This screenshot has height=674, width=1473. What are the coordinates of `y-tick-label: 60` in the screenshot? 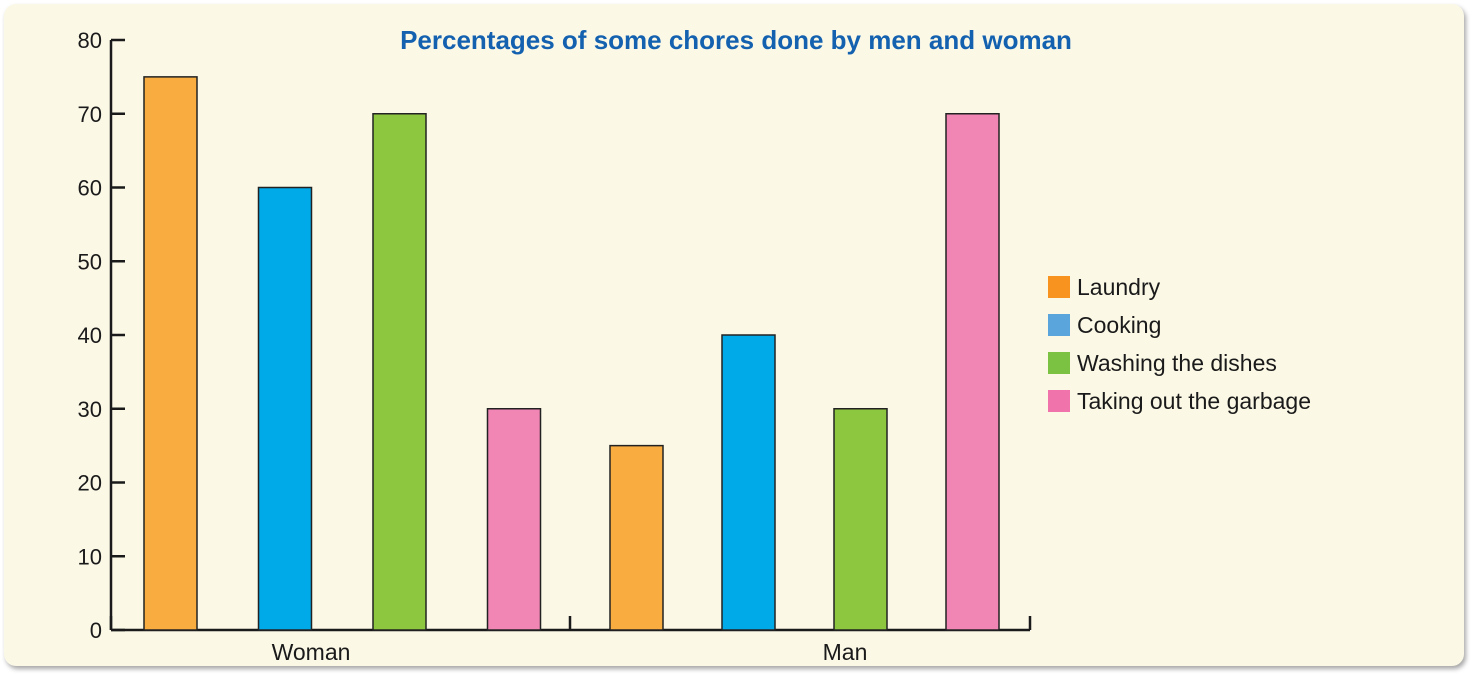 It's located at (90, 188).